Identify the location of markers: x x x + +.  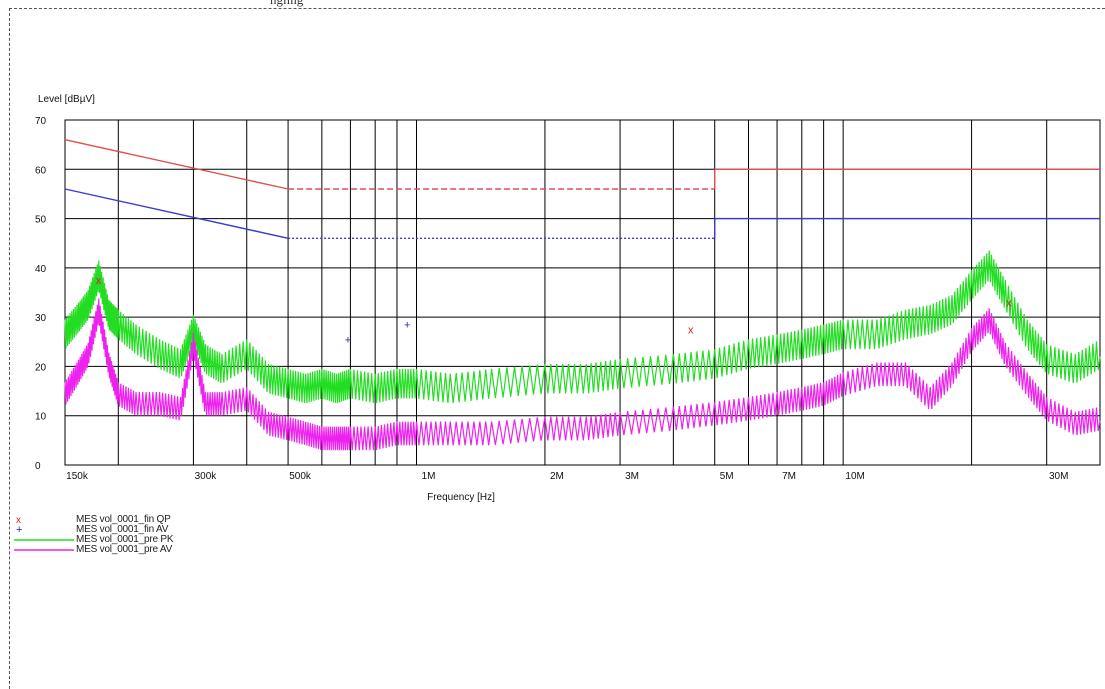
(554, 310).